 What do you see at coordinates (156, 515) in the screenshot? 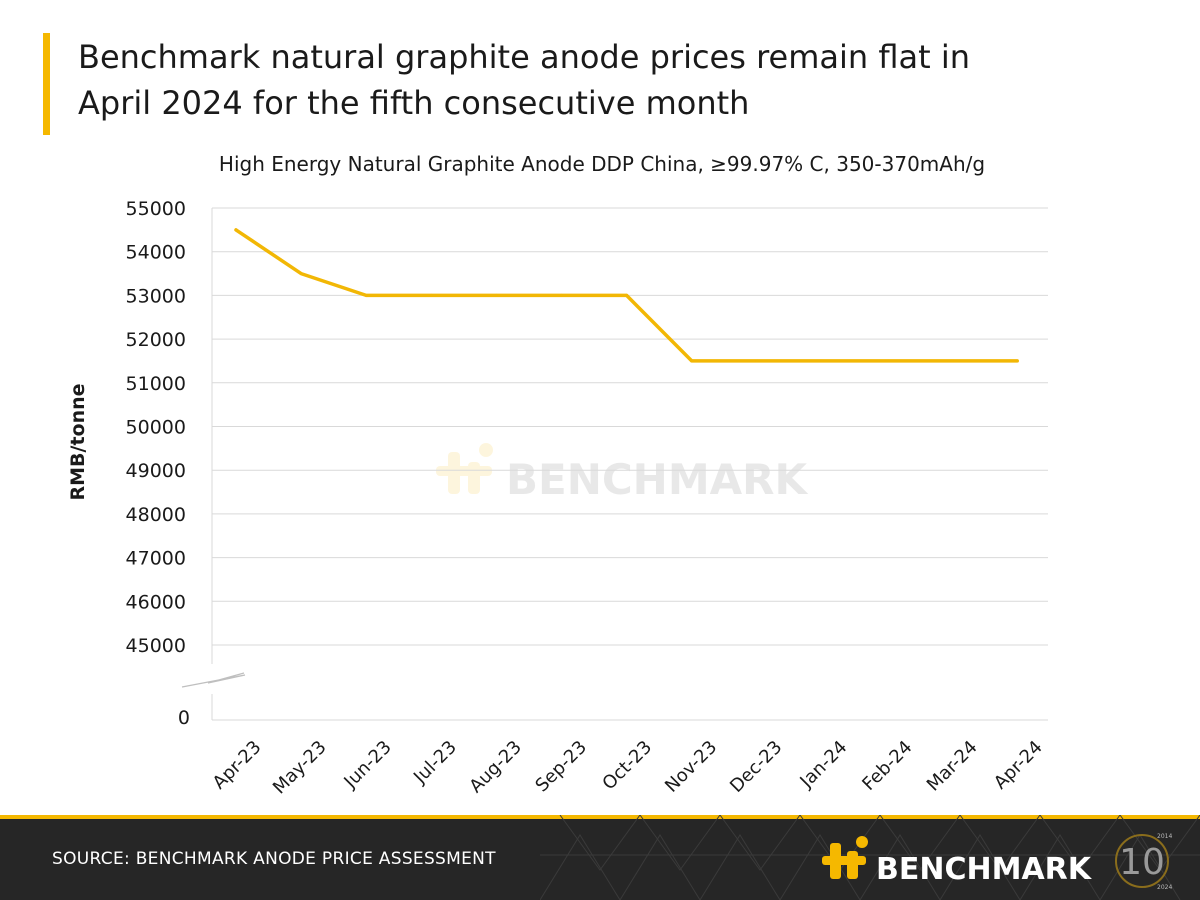
I see `y-tick-label: 48000` at bounding box center [156, 515].